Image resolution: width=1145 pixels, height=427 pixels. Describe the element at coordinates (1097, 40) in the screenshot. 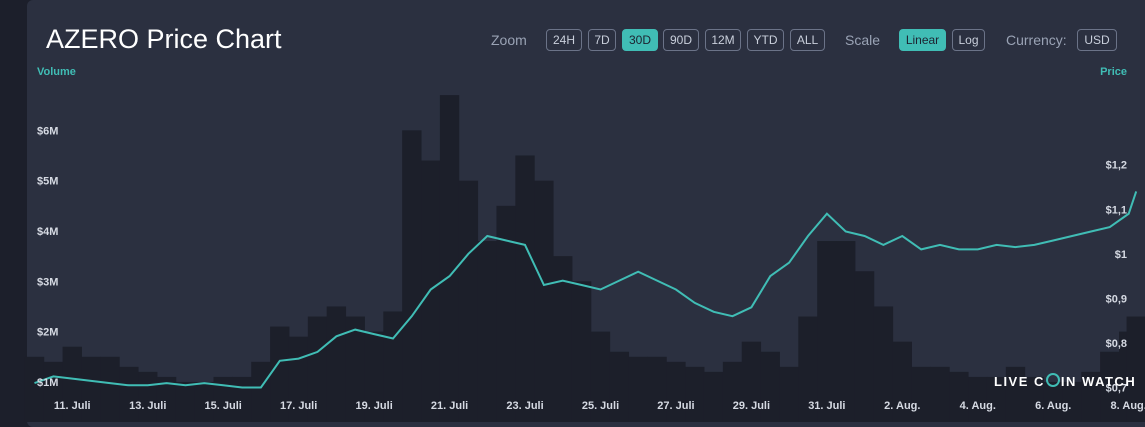

I see `currency-usd-button: USD` at that location.